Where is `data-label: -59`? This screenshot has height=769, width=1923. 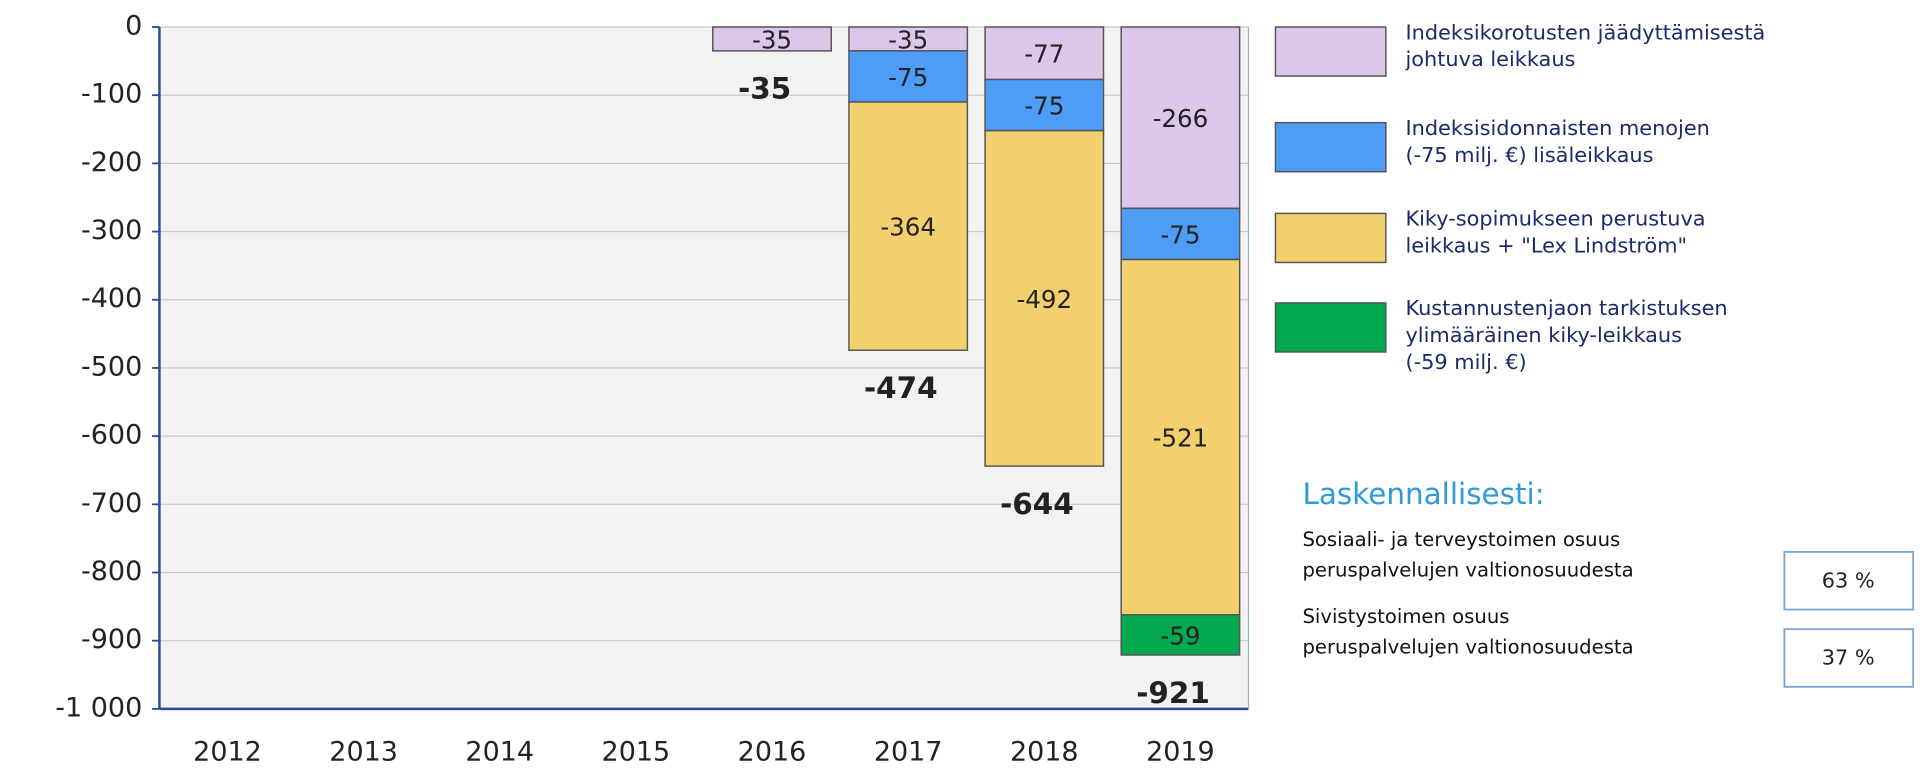 data-label: -59 is located at coordinates (1180, 635).